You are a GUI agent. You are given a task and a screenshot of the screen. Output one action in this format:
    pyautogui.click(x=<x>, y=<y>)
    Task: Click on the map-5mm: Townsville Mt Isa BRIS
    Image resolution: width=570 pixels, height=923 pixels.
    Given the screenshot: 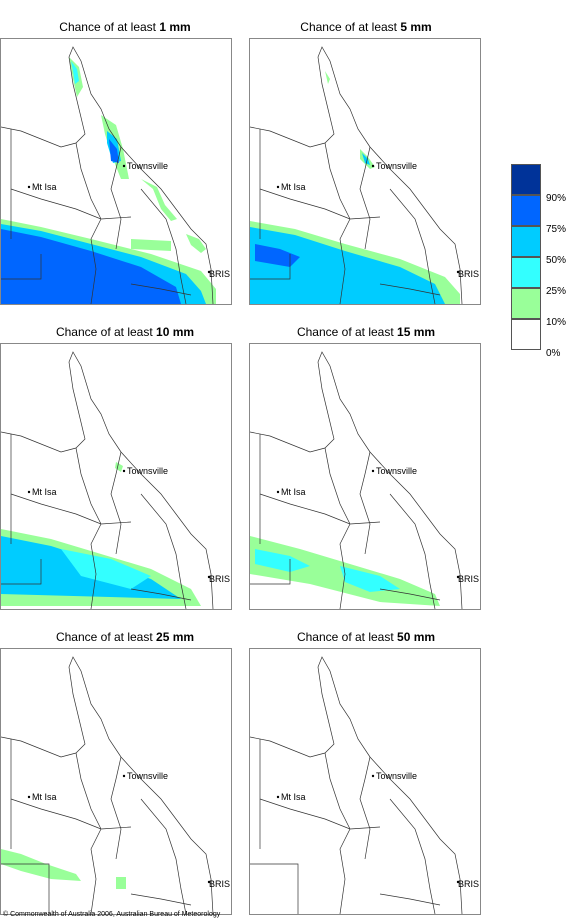 What is the action you would take?
    pyautogui.click(x=365, y=171)
    